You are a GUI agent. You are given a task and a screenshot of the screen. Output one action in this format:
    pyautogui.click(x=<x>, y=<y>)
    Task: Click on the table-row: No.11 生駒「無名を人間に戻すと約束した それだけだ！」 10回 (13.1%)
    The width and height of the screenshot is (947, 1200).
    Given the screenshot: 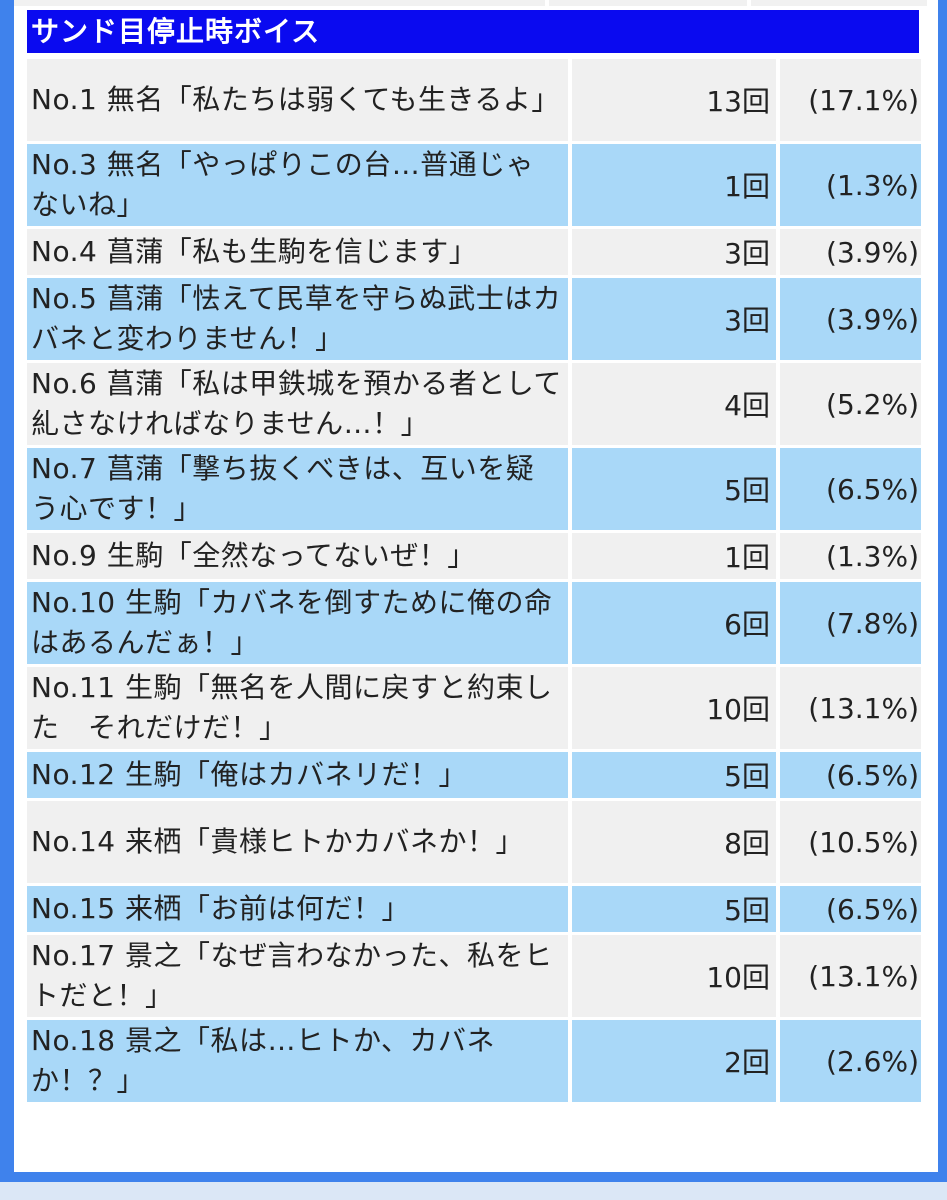 What is the action you would take?
    pyautogui.click(x=474, y=708)
    